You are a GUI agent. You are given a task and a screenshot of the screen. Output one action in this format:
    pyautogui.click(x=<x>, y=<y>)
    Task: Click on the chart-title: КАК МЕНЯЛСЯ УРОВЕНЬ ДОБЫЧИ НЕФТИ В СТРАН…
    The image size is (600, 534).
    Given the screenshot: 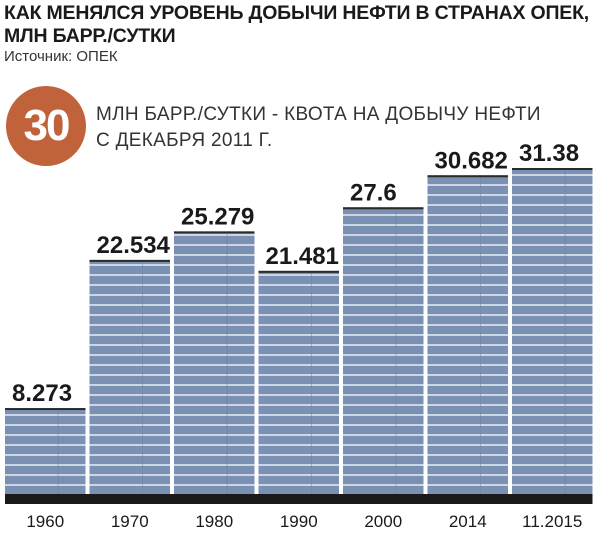 What is the action you would take?
    pyautogui.click(x=297, y=24)
    